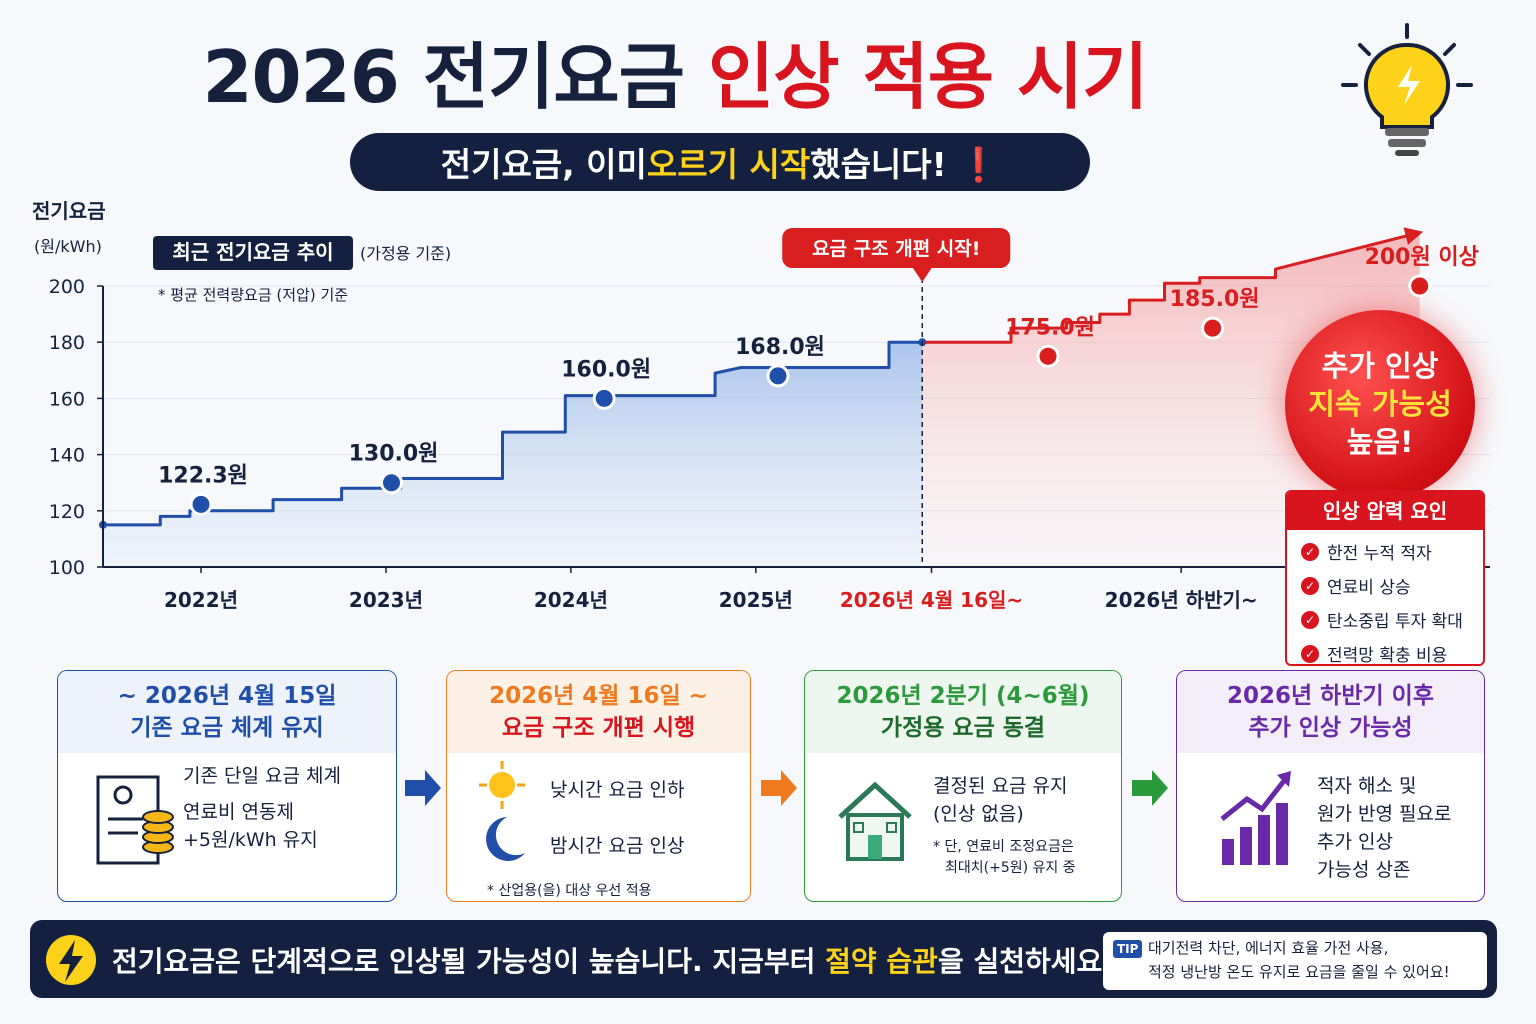  Describe the element at coordinates (1379, 554) in the screenshot. I see `factor-text: 한전 누적 적자` at that location.